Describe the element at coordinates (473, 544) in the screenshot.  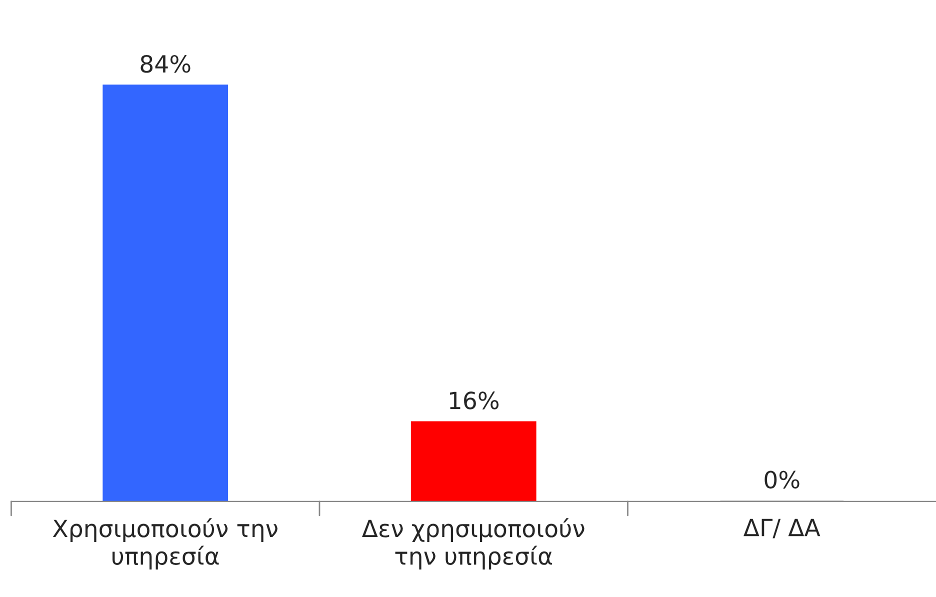
I see `x-tick-label: Δεν χρησιμοποιούν την υπηρεσία` at that location.